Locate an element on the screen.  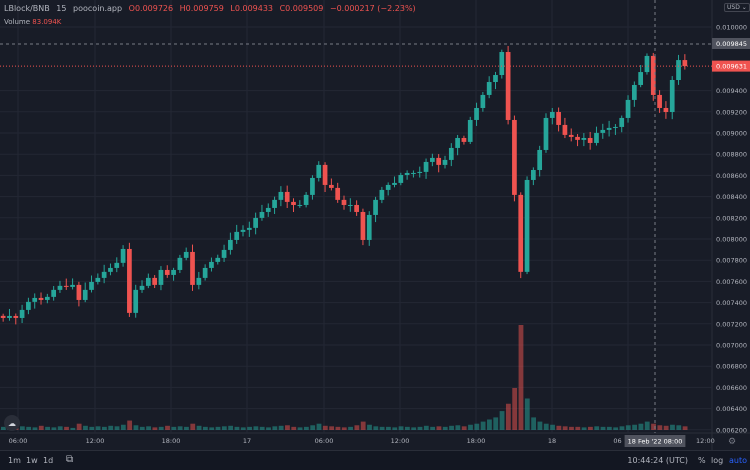
interval: 15 is located at coordinates (61, 8).